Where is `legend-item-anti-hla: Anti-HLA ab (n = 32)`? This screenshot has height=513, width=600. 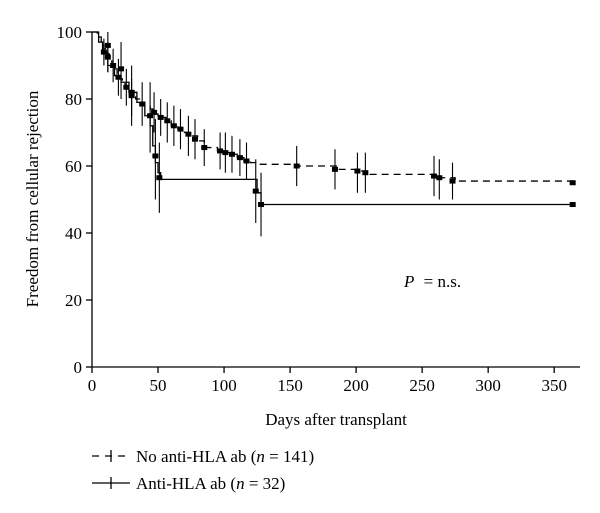 legend-item-anti-hla: Anti-HLA ab (n = 32) is located at coordinates (188, 483).